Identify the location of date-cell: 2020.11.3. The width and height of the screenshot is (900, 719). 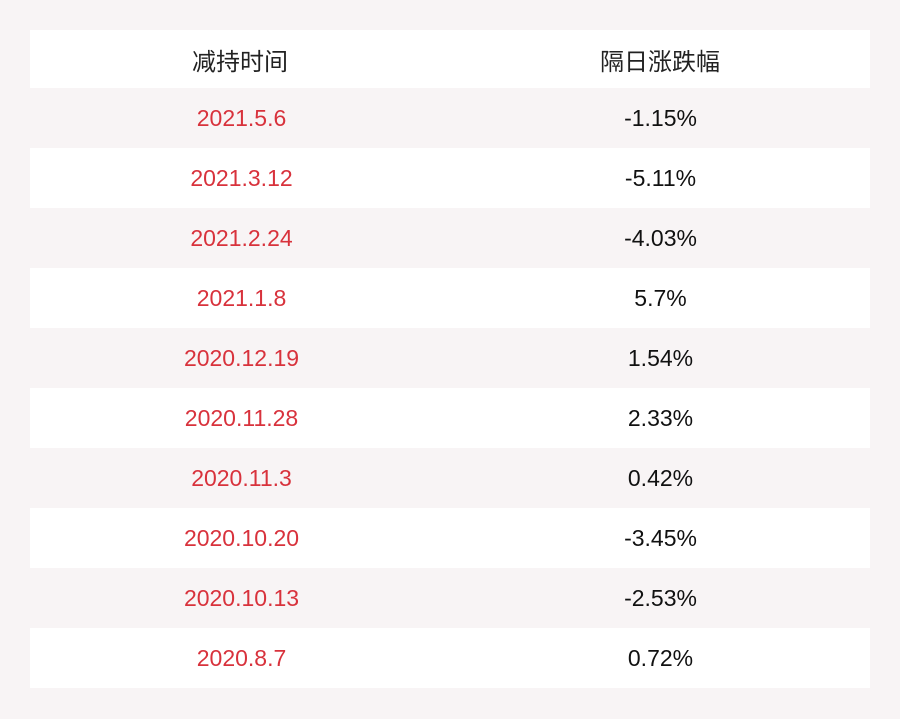
(241, 477).